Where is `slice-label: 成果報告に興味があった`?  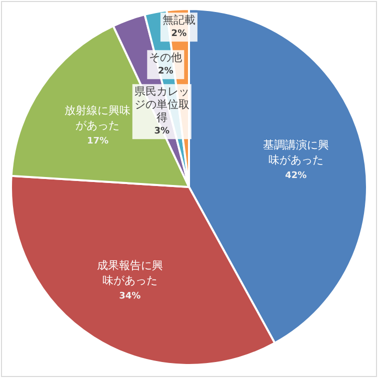 slice-label: 成果報告に興味があった is located at coordinates (129, 273).